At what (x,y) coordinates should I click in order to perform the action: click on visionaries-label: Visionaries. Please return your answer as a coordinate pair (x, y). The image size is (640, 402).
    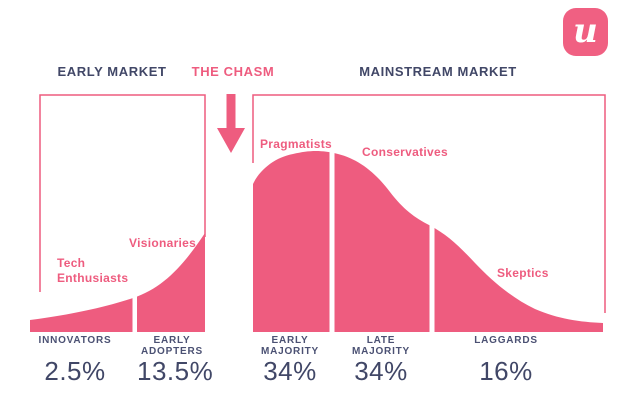
    Looking at the image, I should click on (163, 243).